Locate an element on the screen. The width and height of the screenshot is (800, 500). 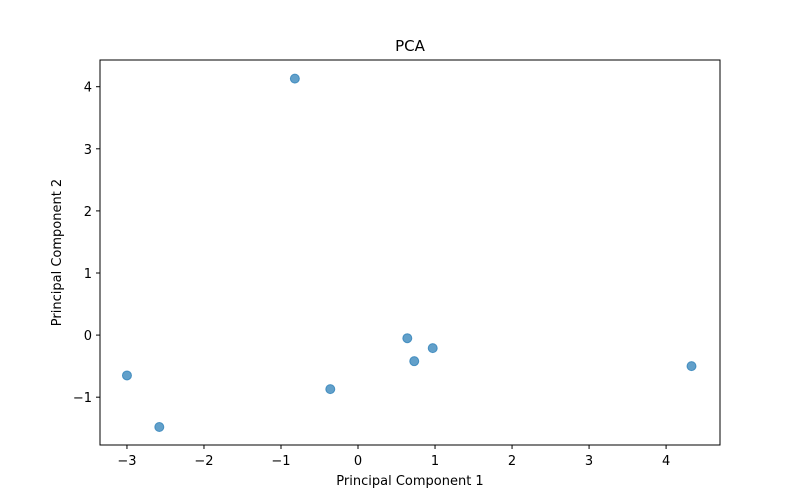
x-tick-label: 4 is located at coordinates (666, 461).